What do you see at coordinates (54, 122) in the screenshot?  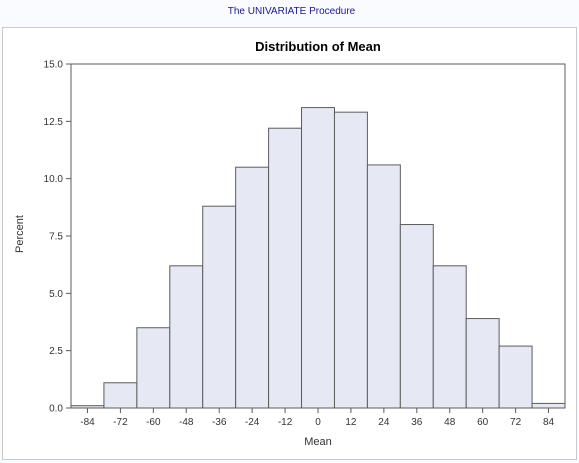 I see `y-tick-label: 12.5` at bounding box center [54, 122].